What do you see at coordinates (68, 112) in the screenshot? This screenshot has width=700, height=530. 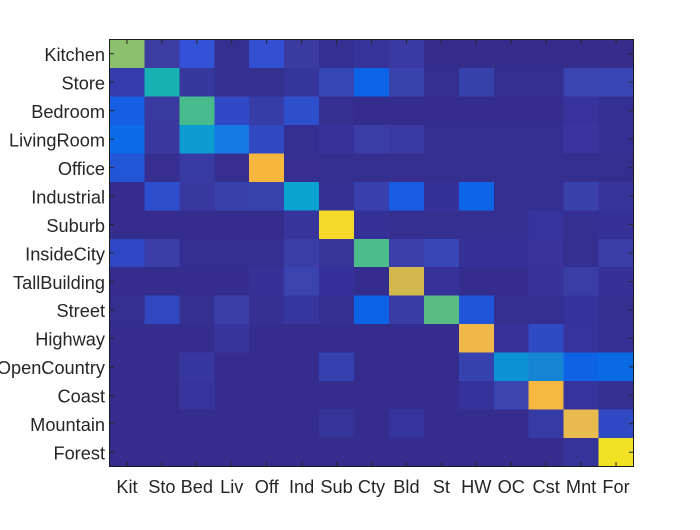 I see `svg-text: Bedroom` at bounding box center [68, 112].